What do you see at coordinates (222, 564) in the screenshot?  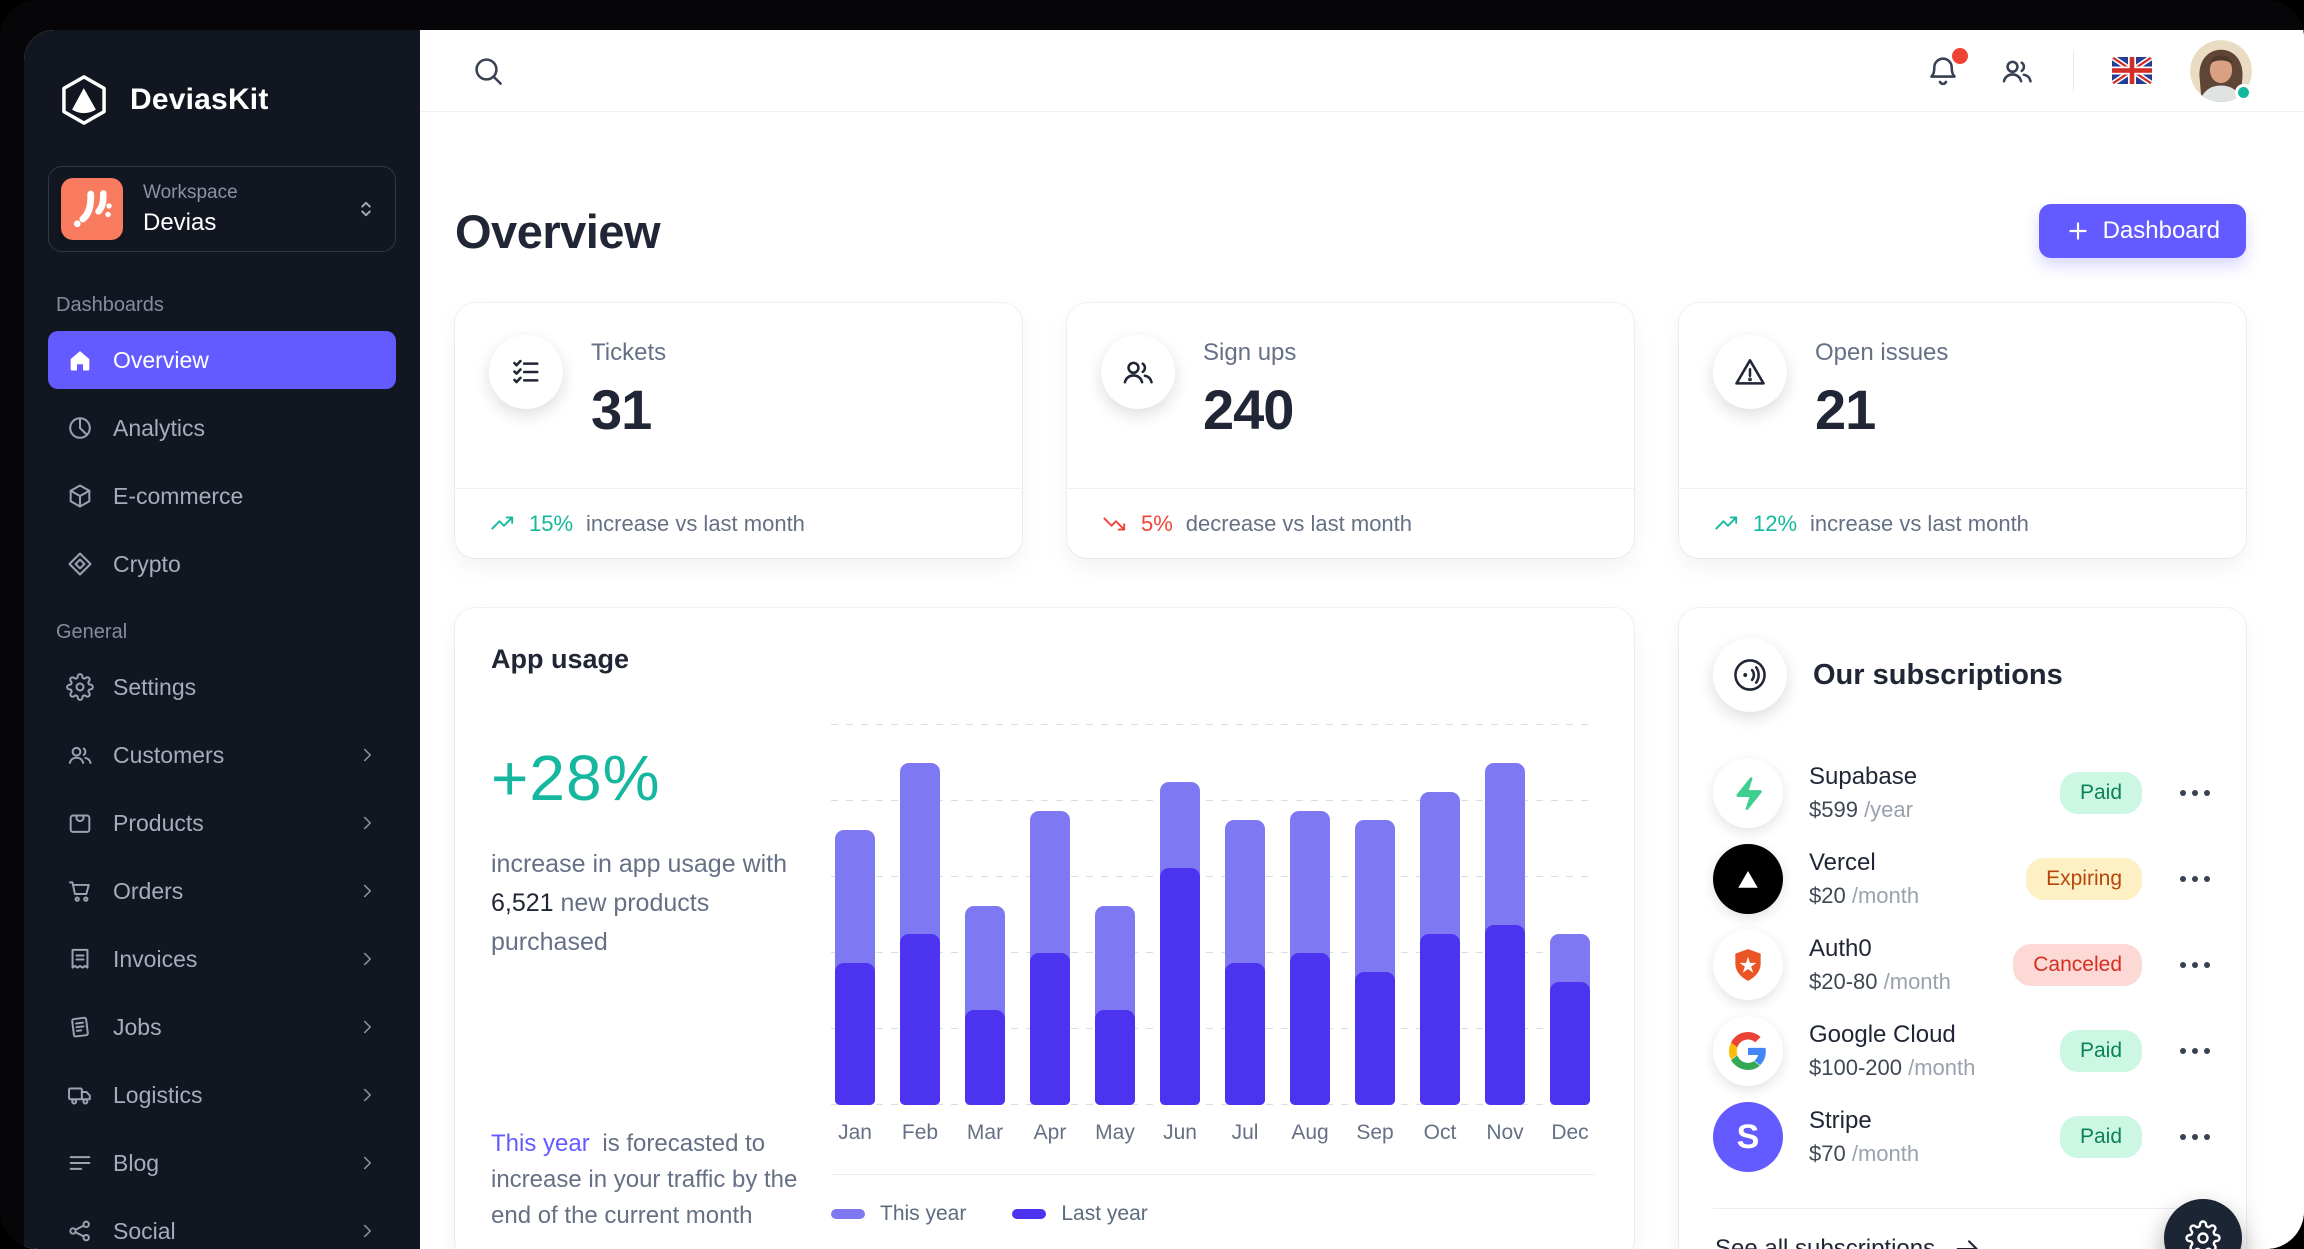 I see `sidebar-item-crypto: Crypto` at bounding box center [222, 564].